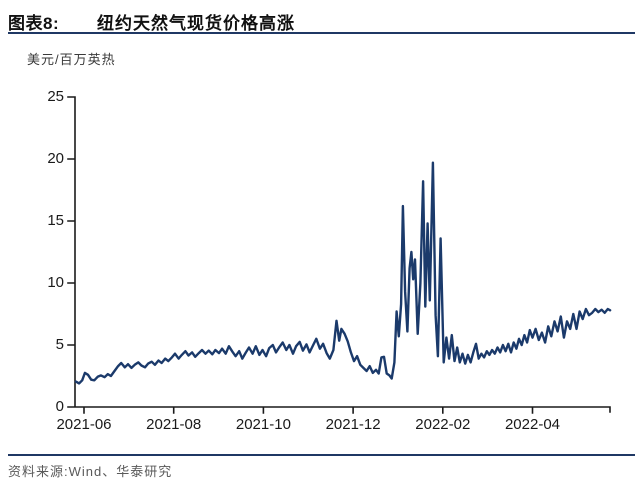 The height and width of the screenshot is (488, 640). I want to click on source-line: 资料来源:Wind、华泰研究, so click(90, 470).